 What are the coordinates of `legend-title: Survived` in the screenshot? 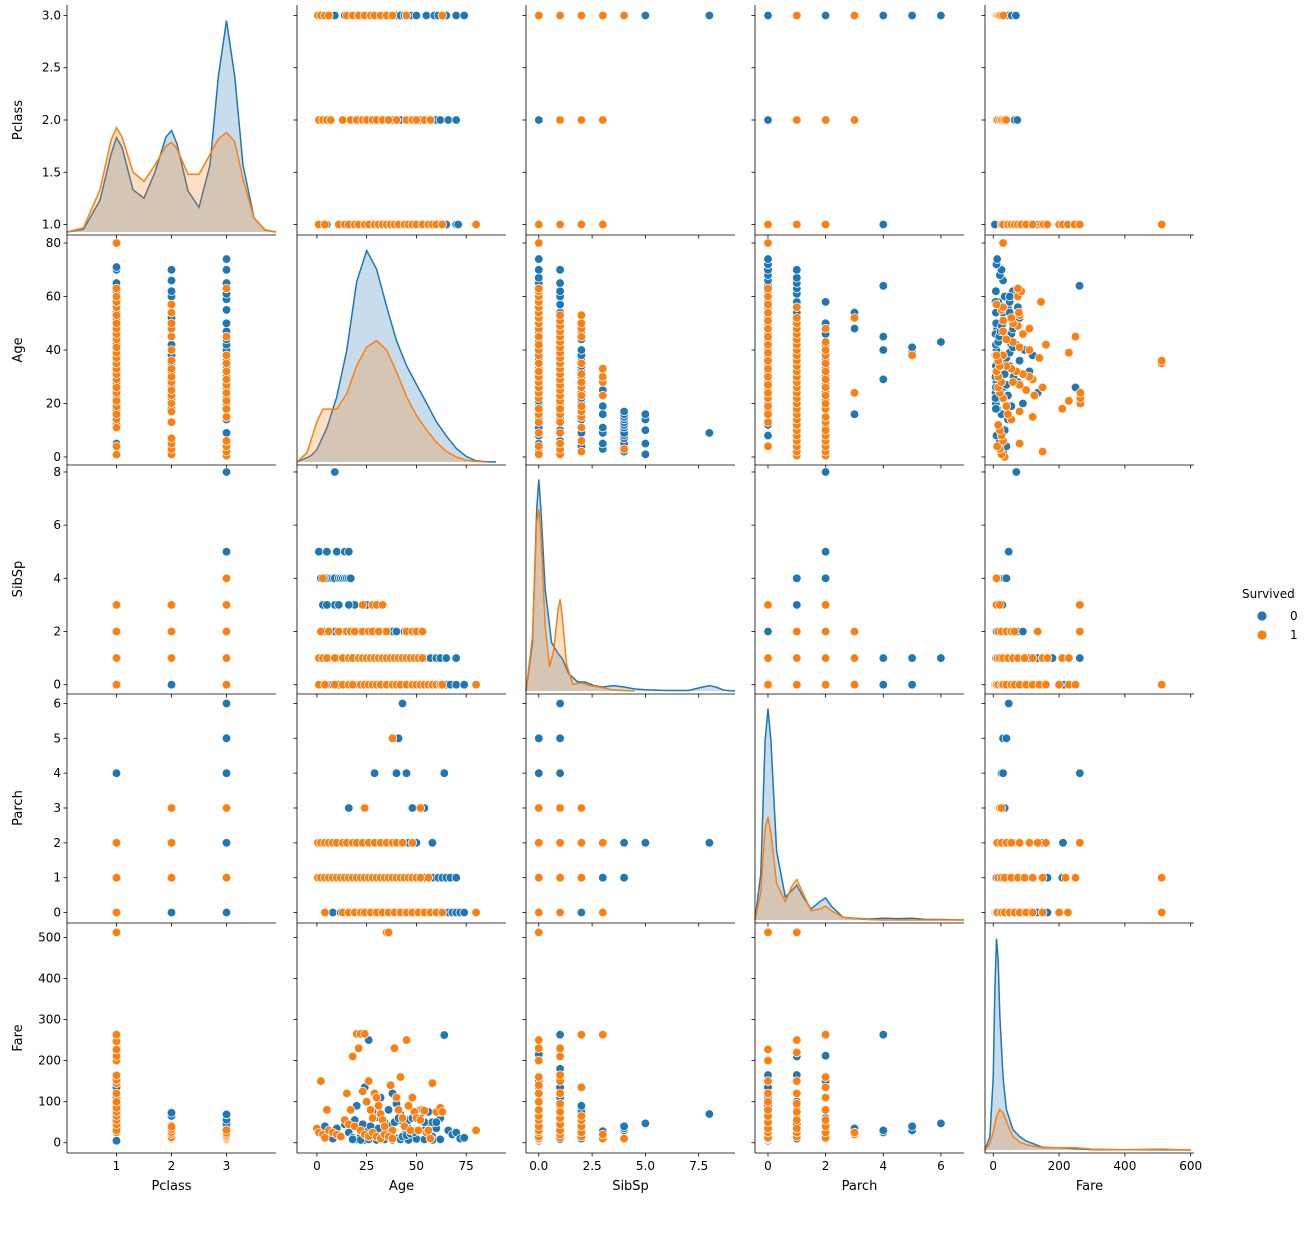 It's located at (1268, 594).